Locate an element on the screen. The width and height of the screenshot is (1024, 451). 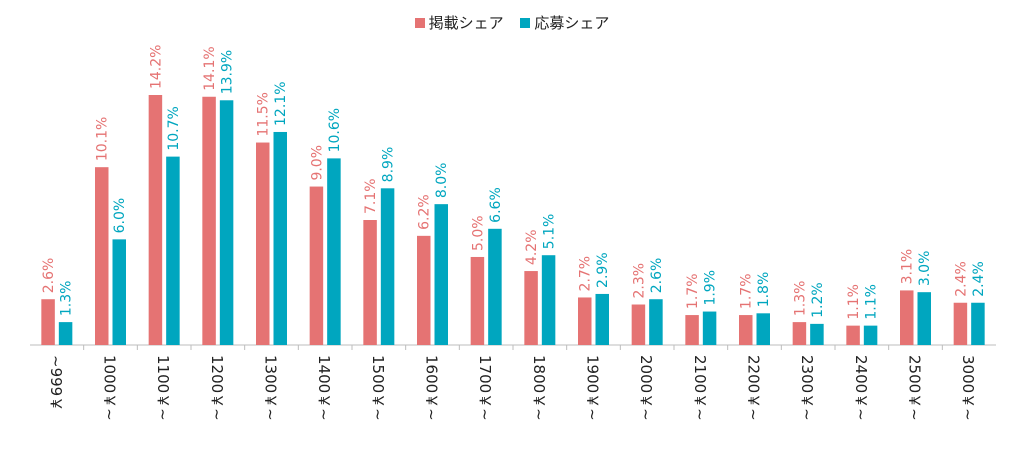
category-tick-label: 2100￥~ is located at coordinates (700, 388).